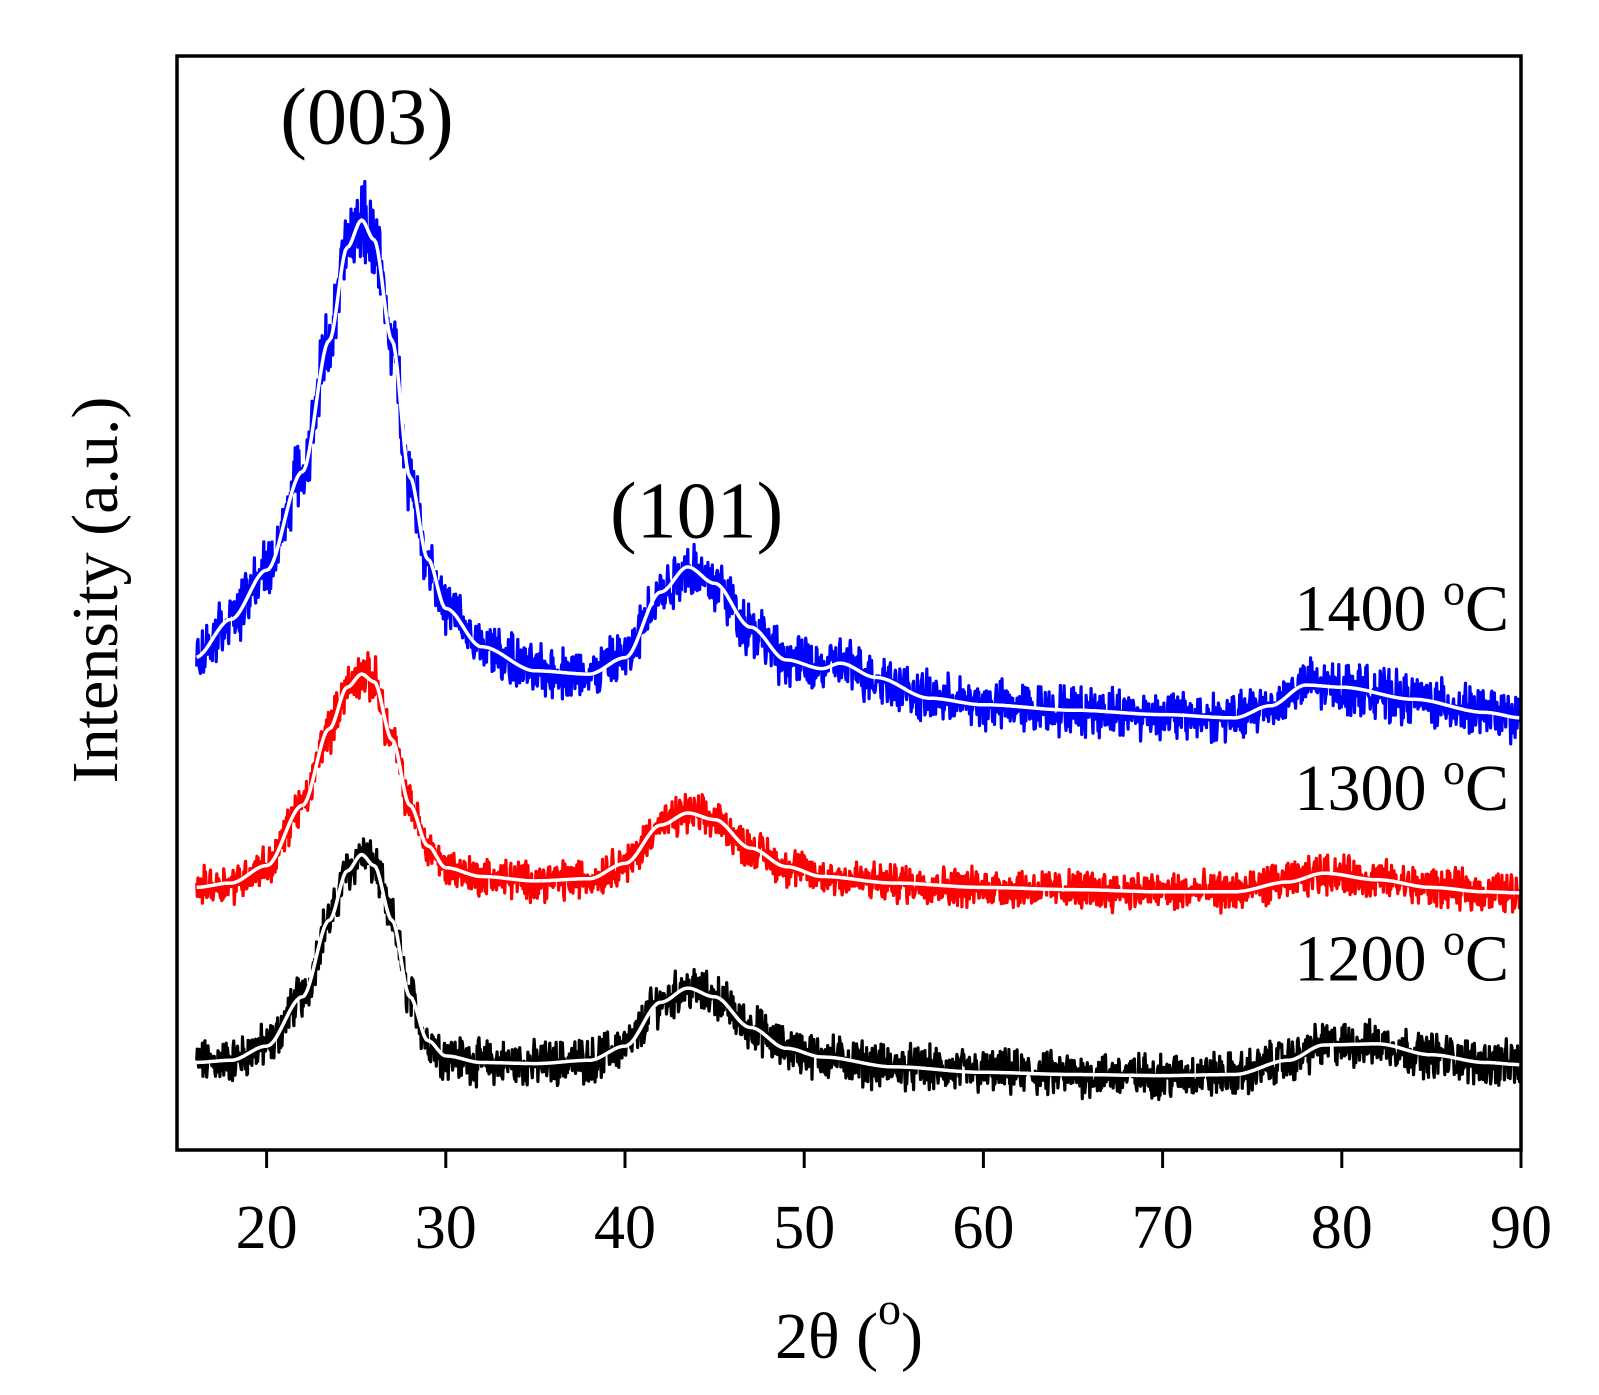  I want to click on x-axis-ticks: 20 30 40 50 60 70 80 90, so click(894, 1206).